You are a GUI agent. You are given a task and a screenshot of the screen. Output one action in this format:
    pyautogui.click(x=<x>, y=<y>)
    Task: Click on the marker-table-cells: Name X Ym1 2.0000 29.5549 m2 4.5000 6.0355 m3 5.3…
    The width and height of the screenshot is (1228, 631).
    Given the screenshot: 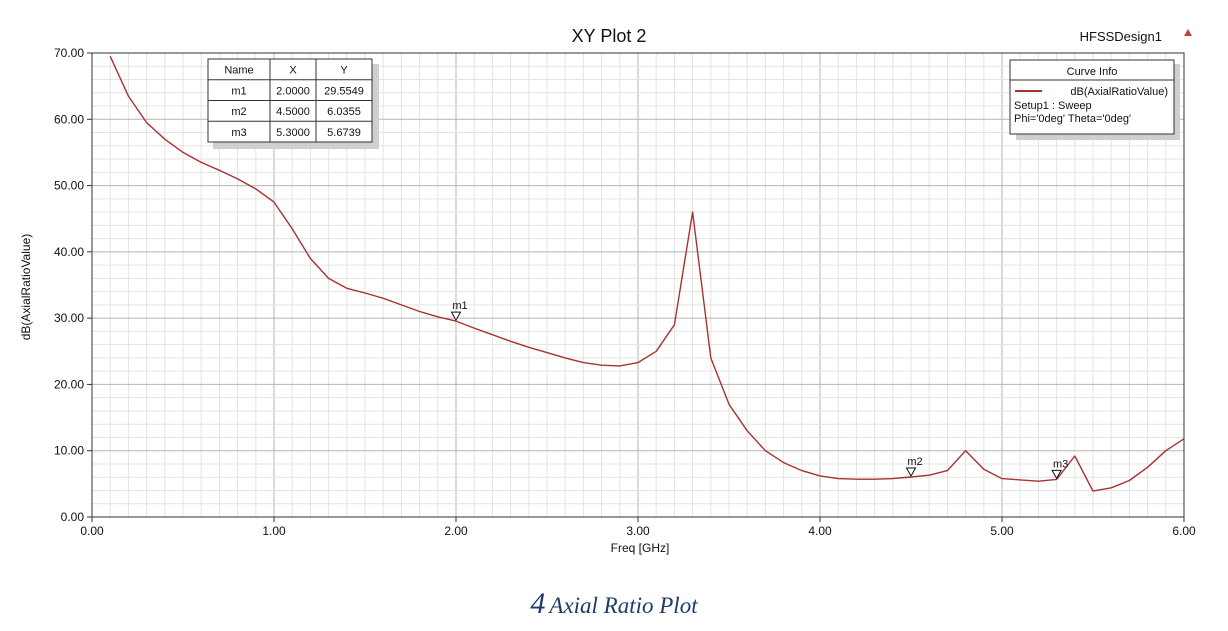 What is the action you would take?
    pyautogui.click(x=294, y=102)
    